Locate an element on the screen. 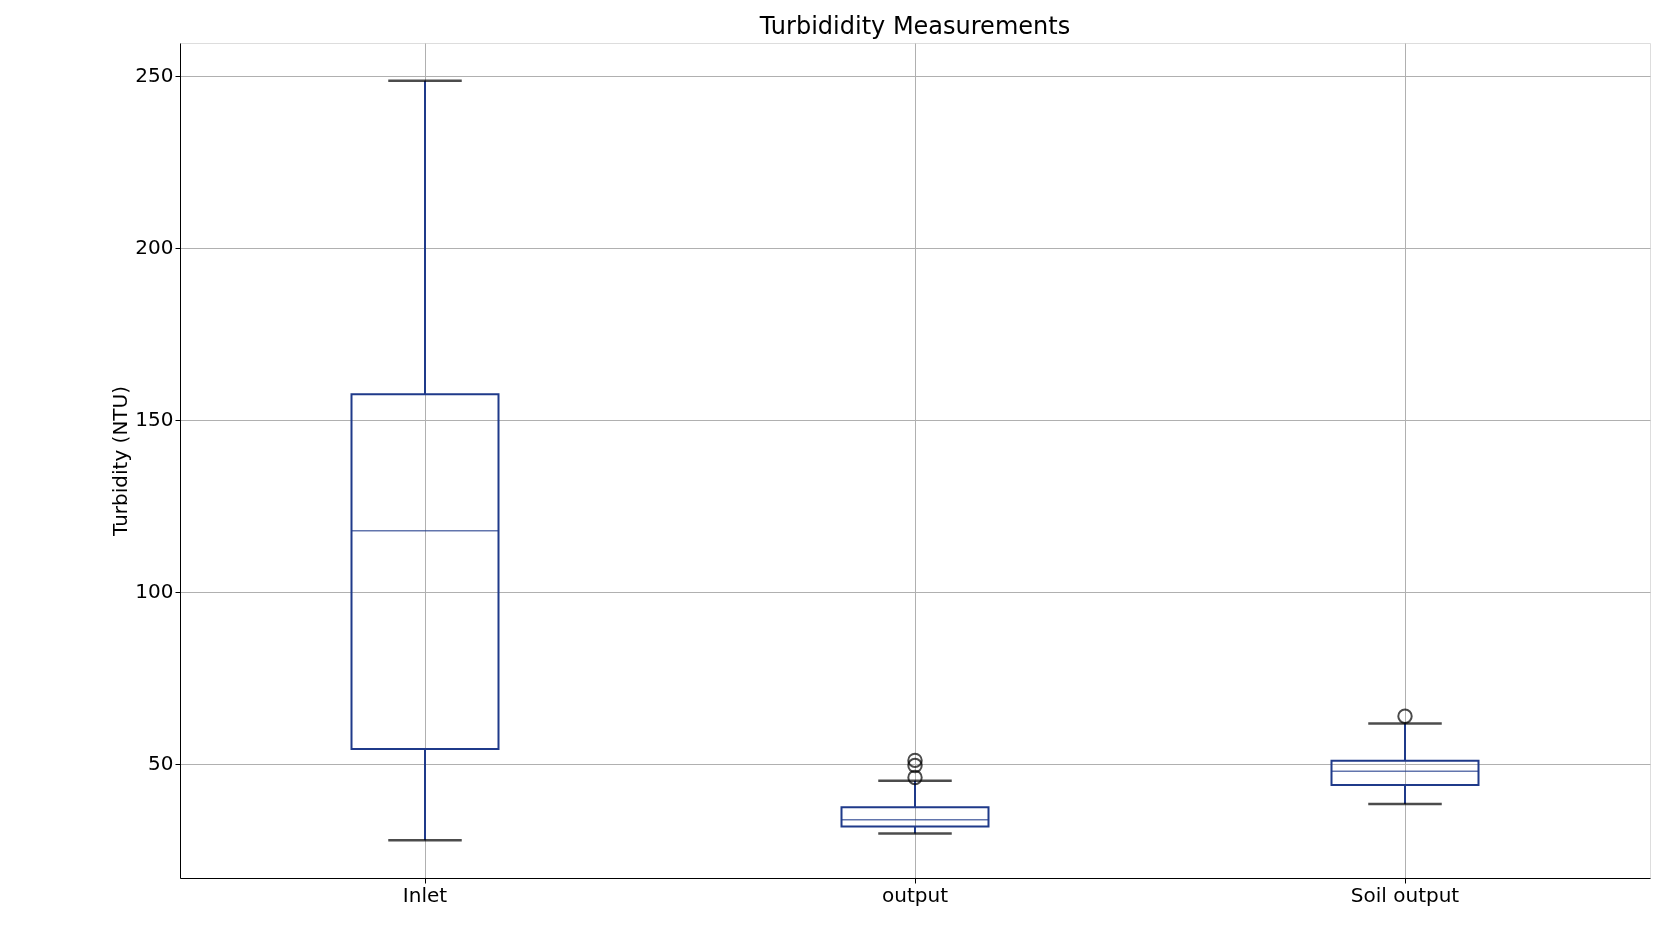  y-tick-label: 150 is located at coordinates (154, 419).